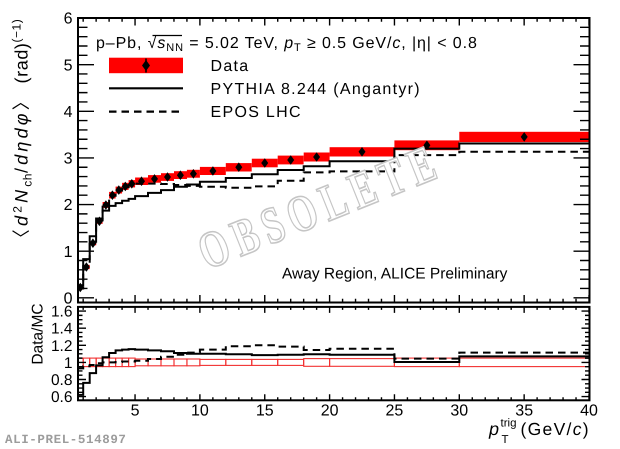  What do you see at coordinates (68, 205) in the screenshot?
I see `svg-text: 2` at bounding box center [68, 205].